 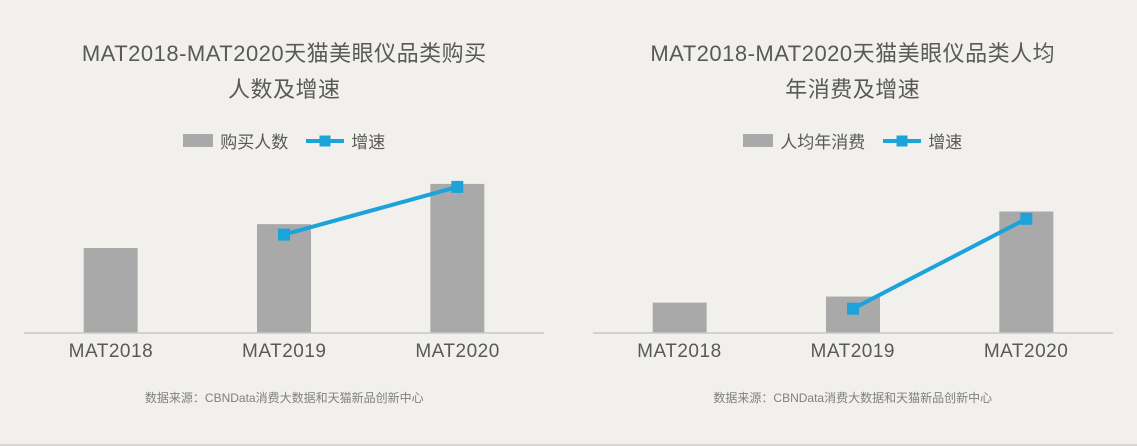 I want to click on legend-bar-label: 购买人数, so click(x=254, y=142).